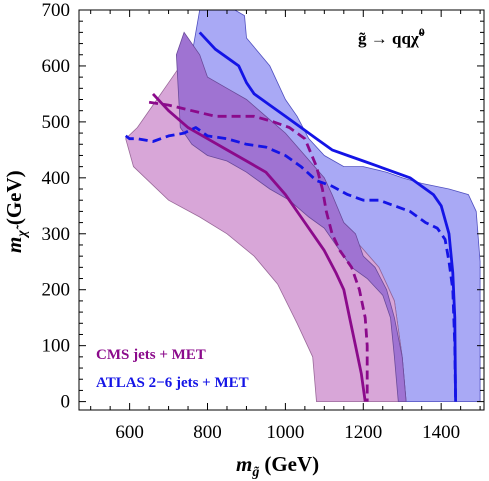 Image resolution: width=489 pixels, height=481 pixels. Describe the element at coordinates (291, 464) in the screenshot. I see `x-axis-unit: (GeV)` at that location.